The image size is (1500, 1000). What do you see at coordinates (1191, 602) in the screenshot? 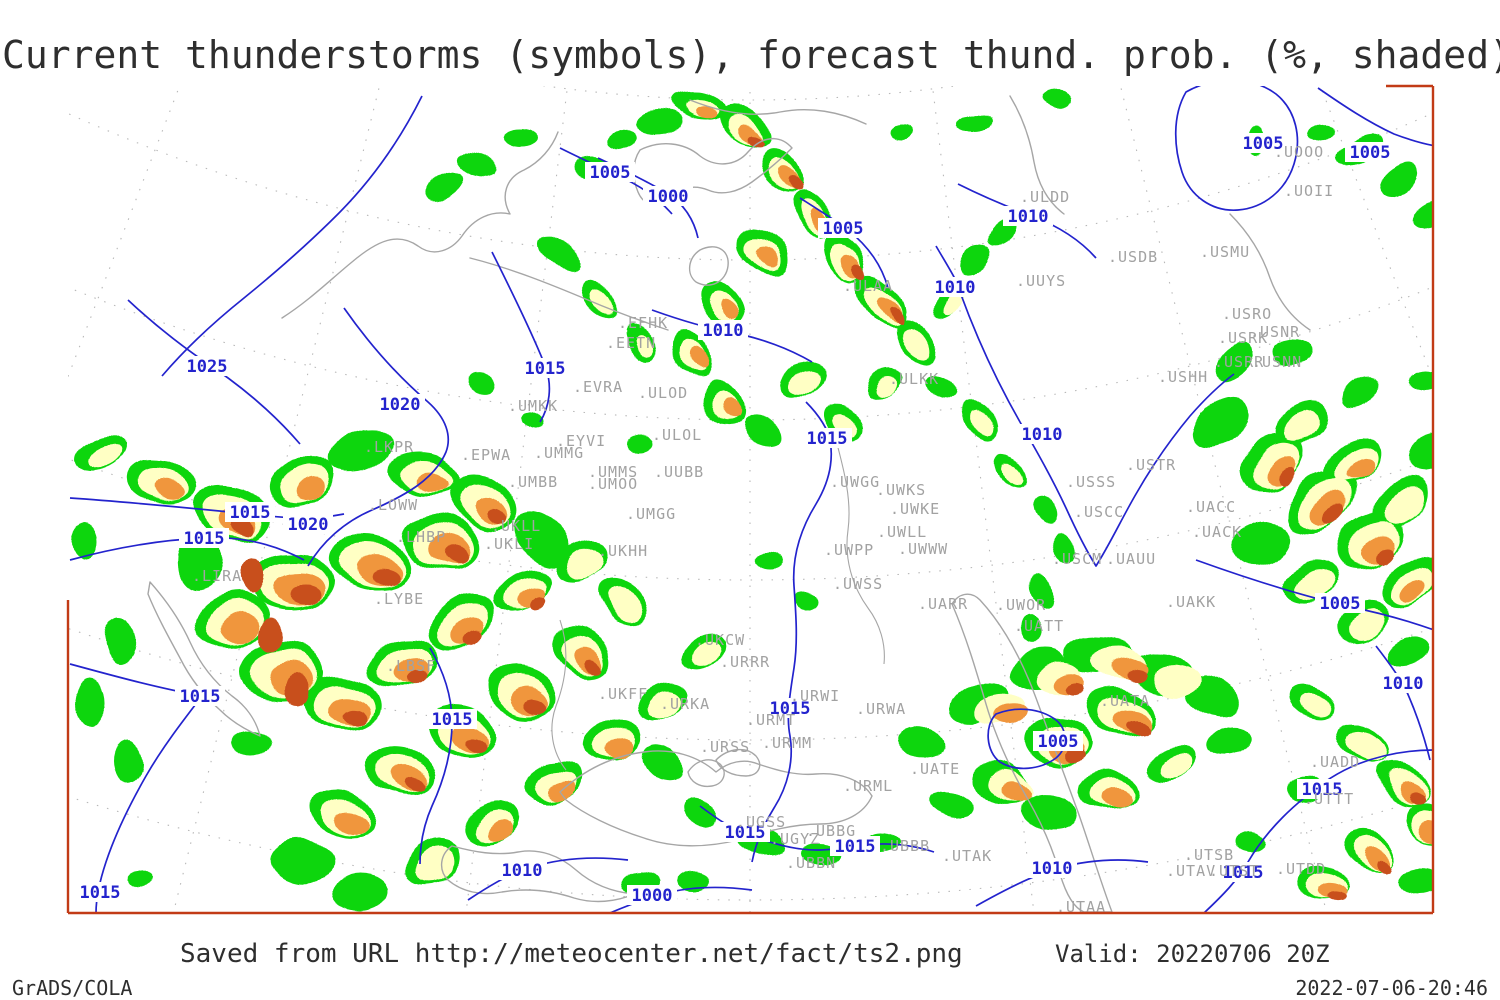
I see `station-label: .UAKK` at bounding box center [1191, 602].